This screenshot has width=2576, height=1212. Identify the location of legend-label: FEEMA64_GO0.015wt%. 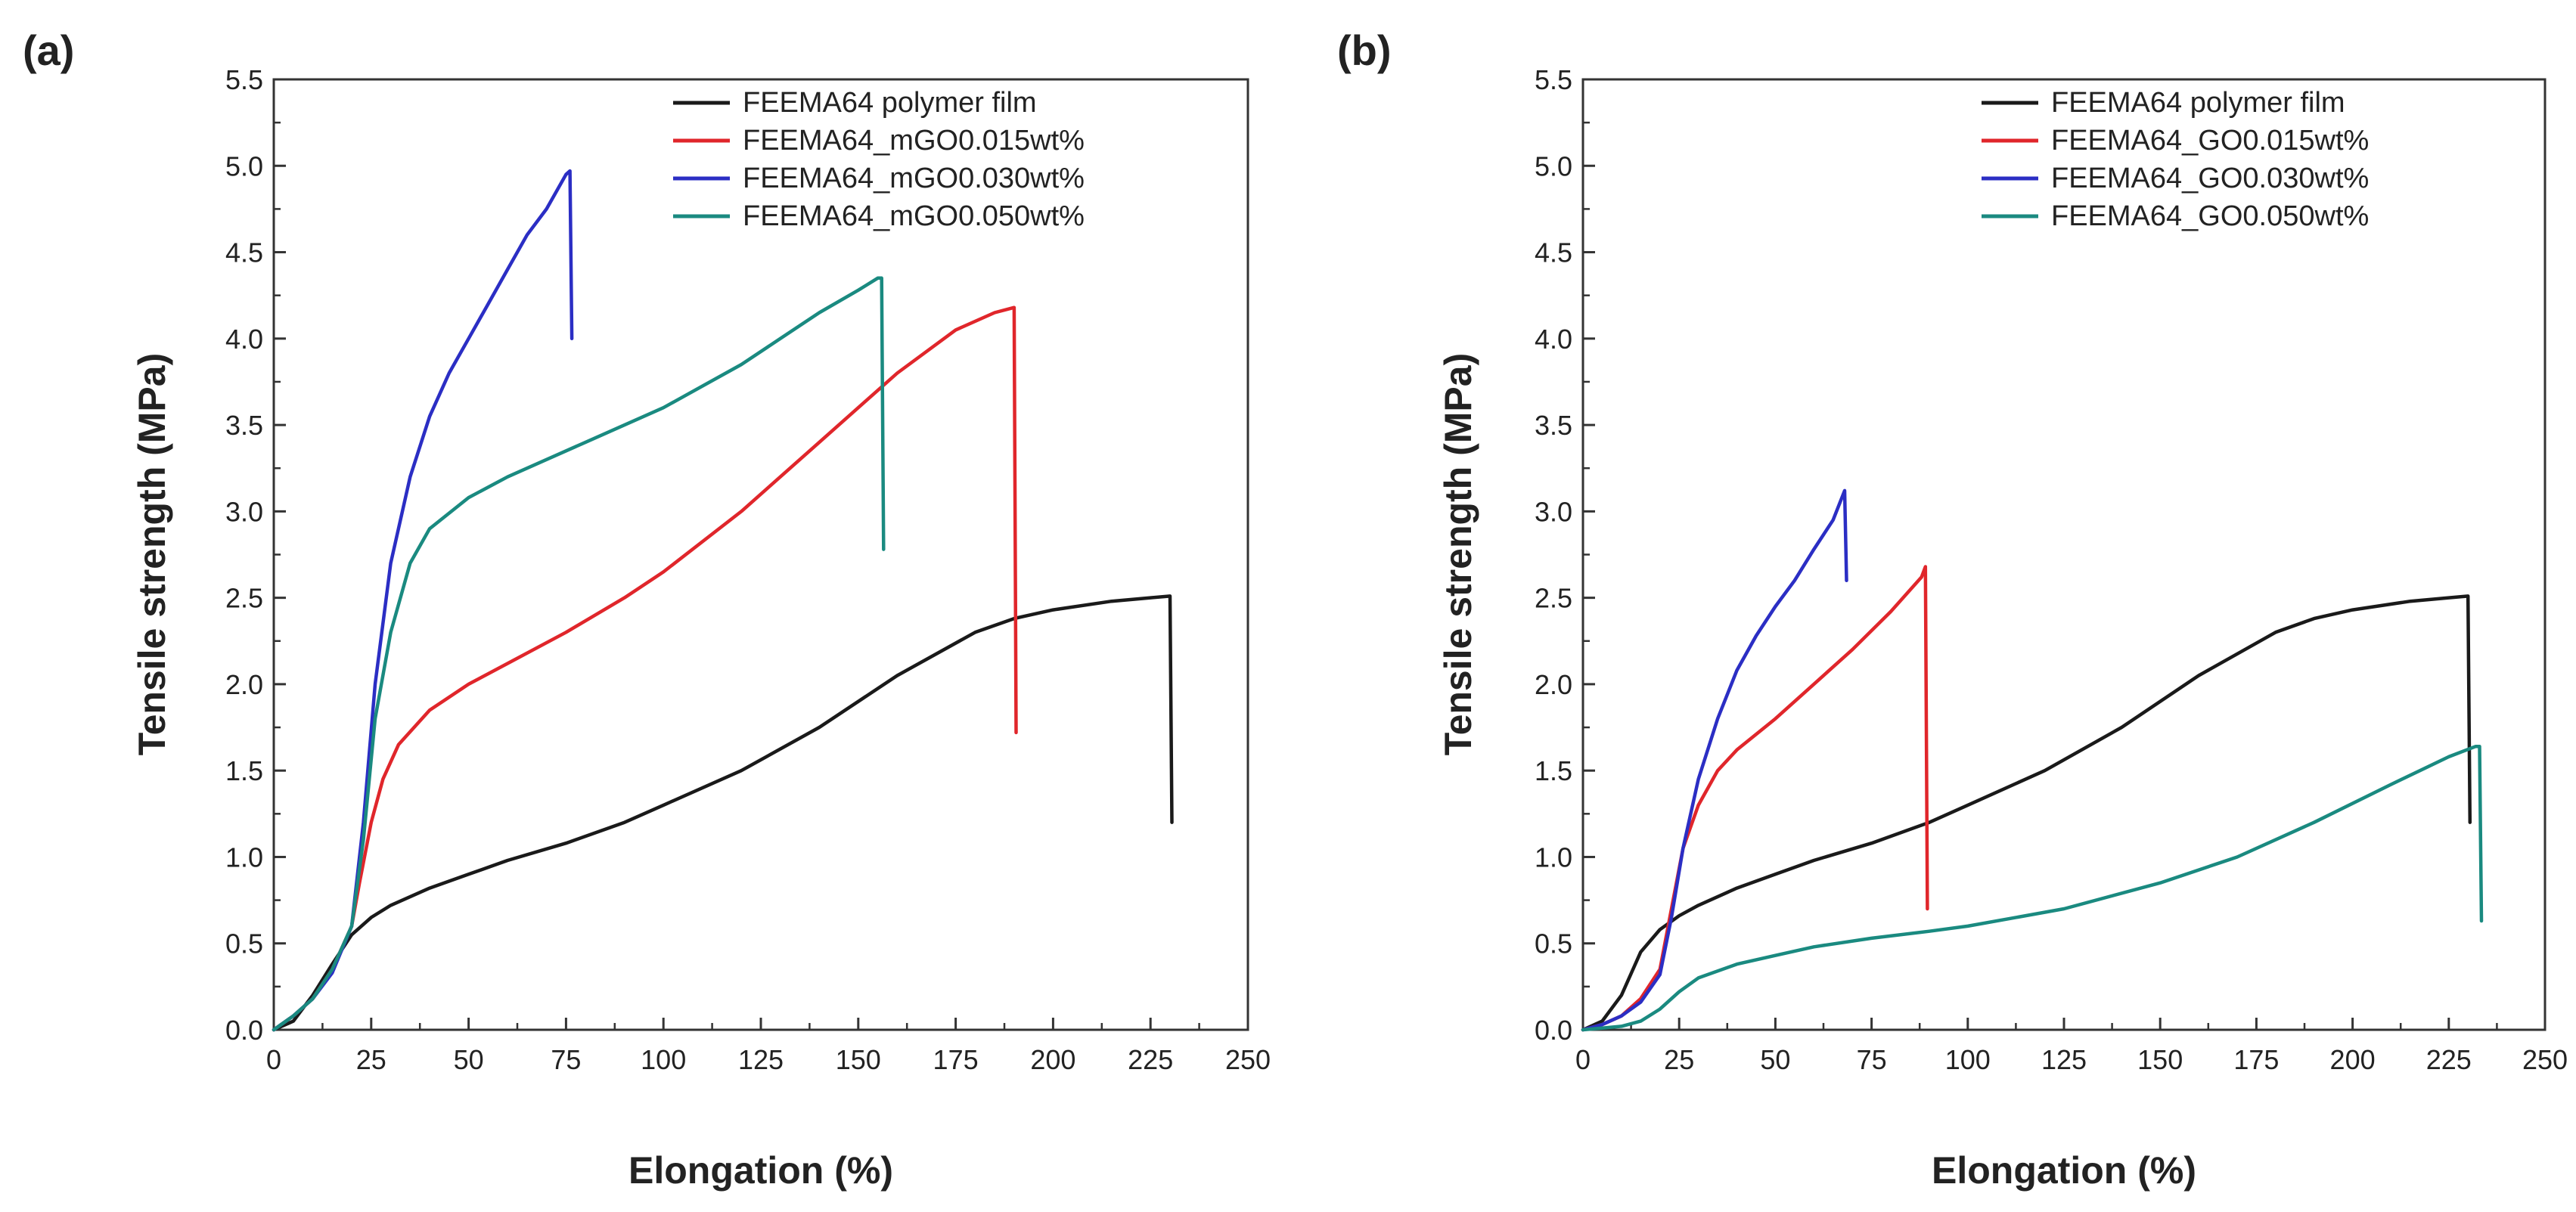
(2210, 141).